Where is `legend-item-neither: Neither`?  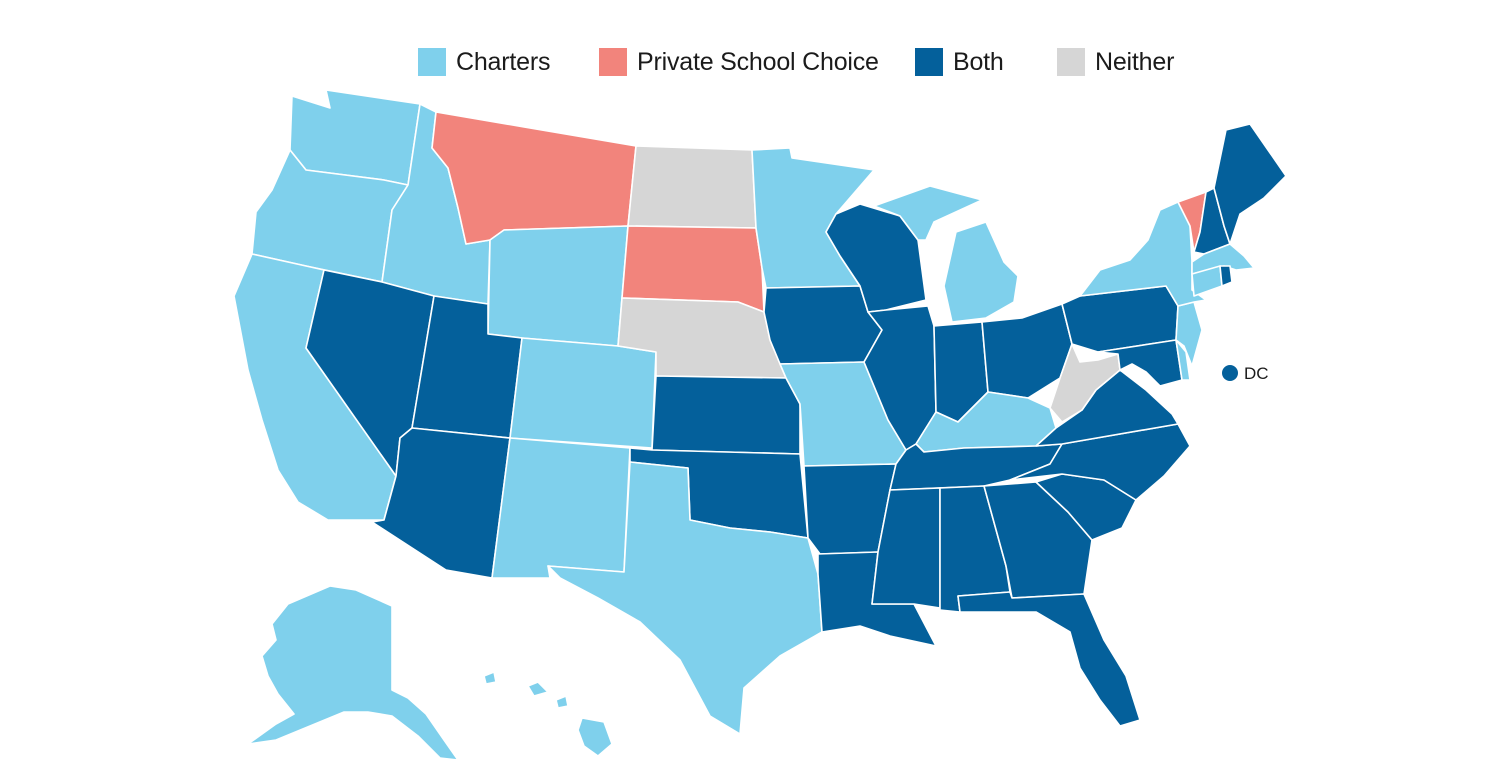
legend-item-neither: Neither is located at coordinates (1115, 62).